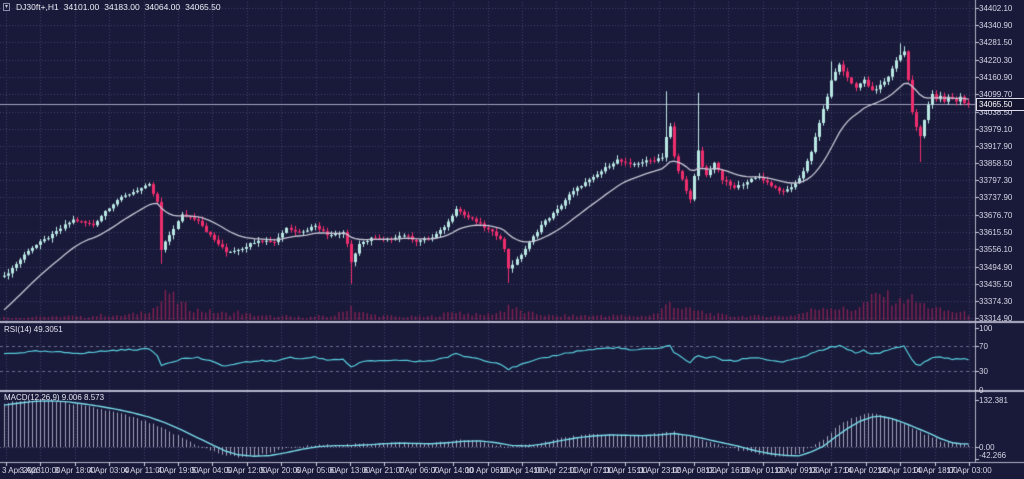 The height and width of the screenshot is (479, 1024). Describe the element at coordinates (983, 346) in the screenshot. I see `rsi-scale-label: 70` at that location.